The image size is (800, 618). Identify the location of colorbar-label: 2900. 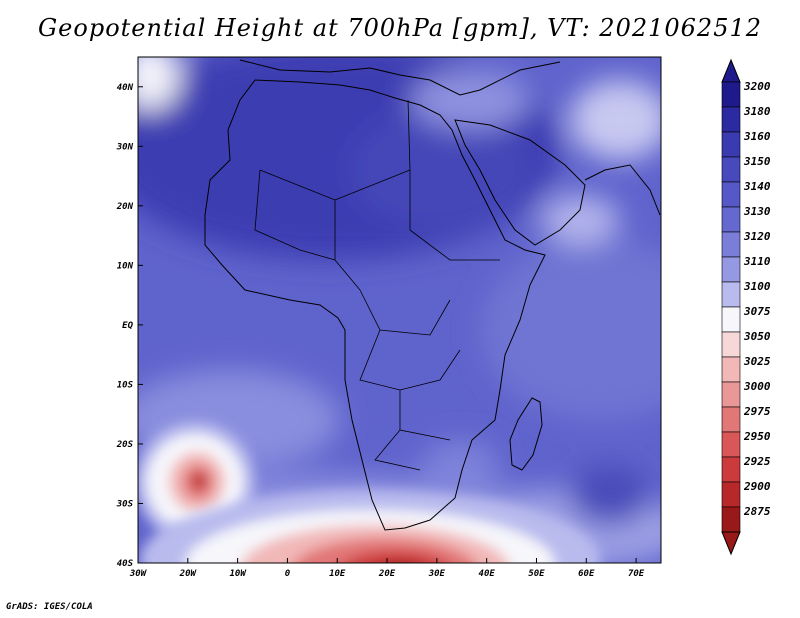
(757, 486).